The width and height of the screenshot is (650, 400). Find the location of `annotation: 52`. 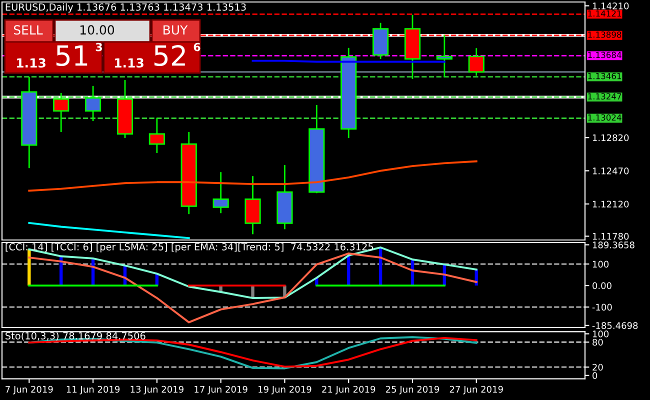

annotation: 52 is located at coordinates (169, 55).